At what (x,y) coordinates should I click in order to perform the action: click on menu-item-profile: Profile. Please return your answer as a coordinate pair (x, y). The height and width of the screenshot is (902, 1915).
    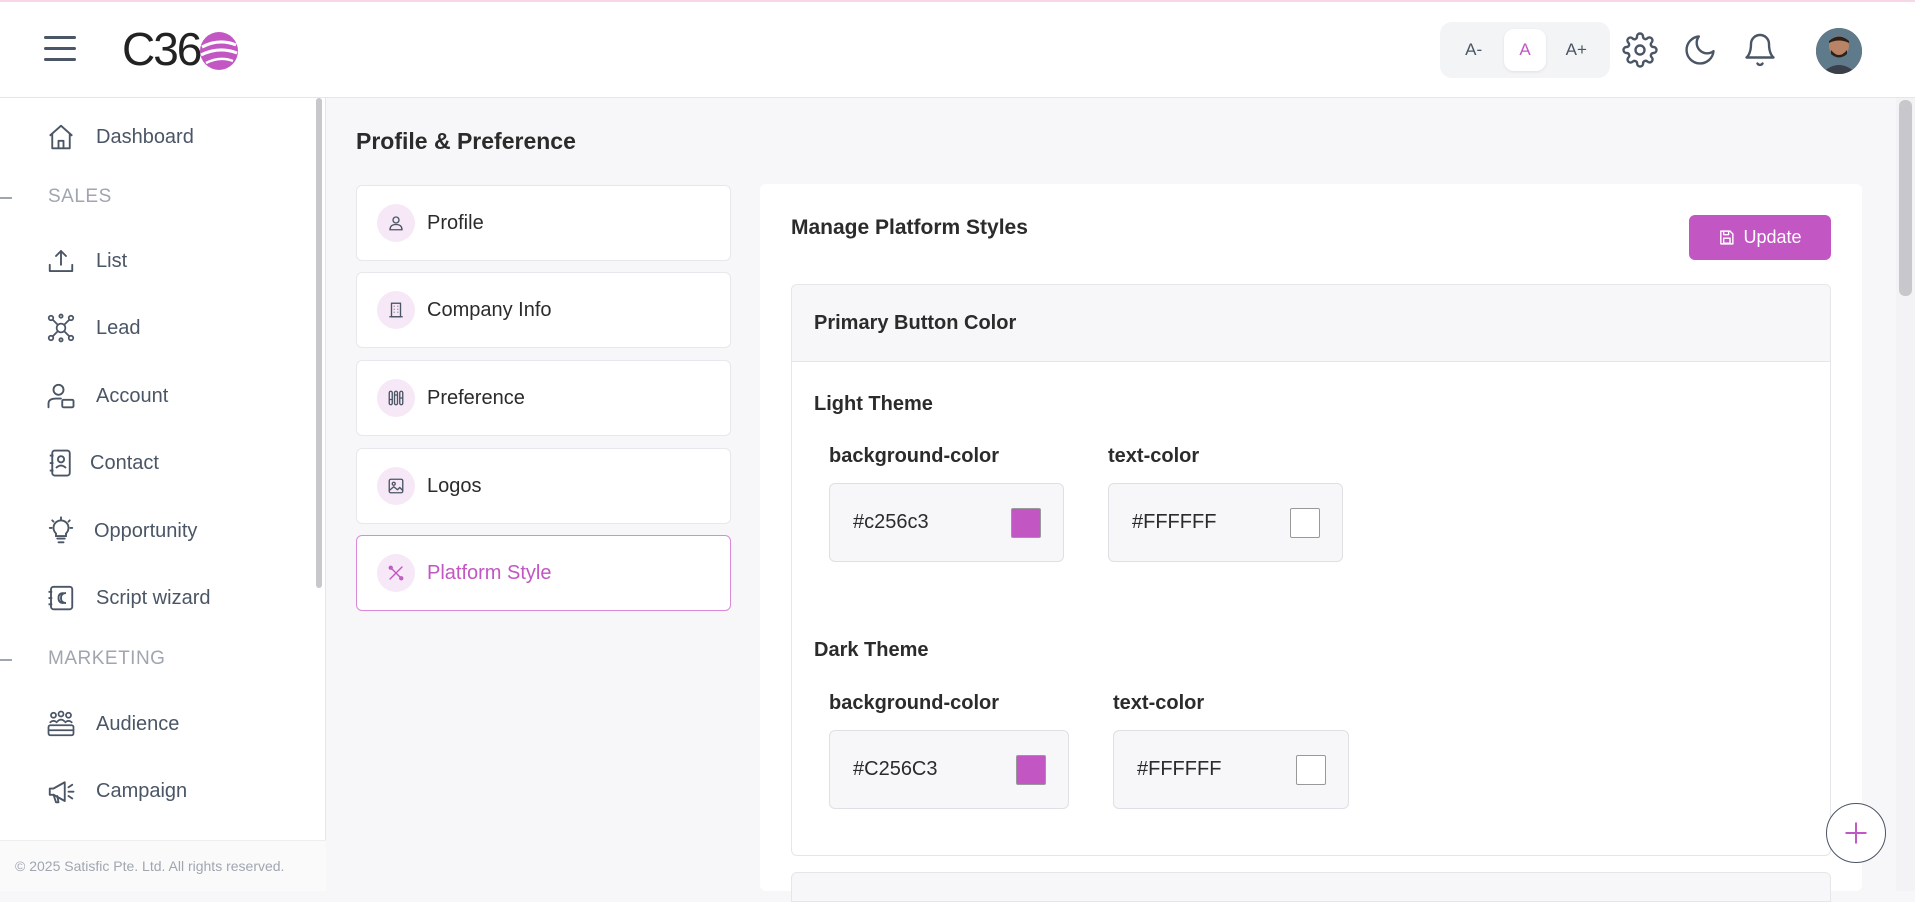
    Looking at the image, I should click on (543, 223).